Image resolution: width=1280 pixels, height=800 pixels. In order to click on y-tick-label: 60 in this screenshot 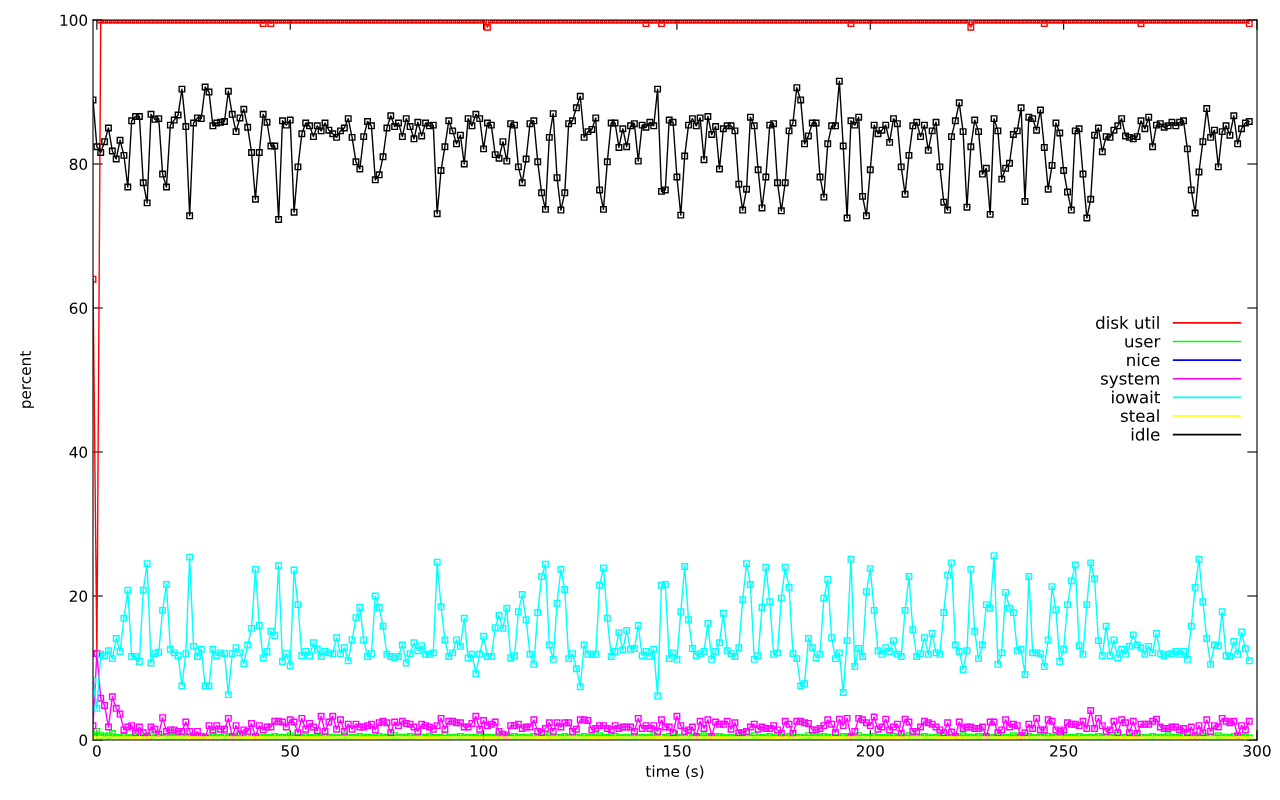, I will do `click(78, 308)`.